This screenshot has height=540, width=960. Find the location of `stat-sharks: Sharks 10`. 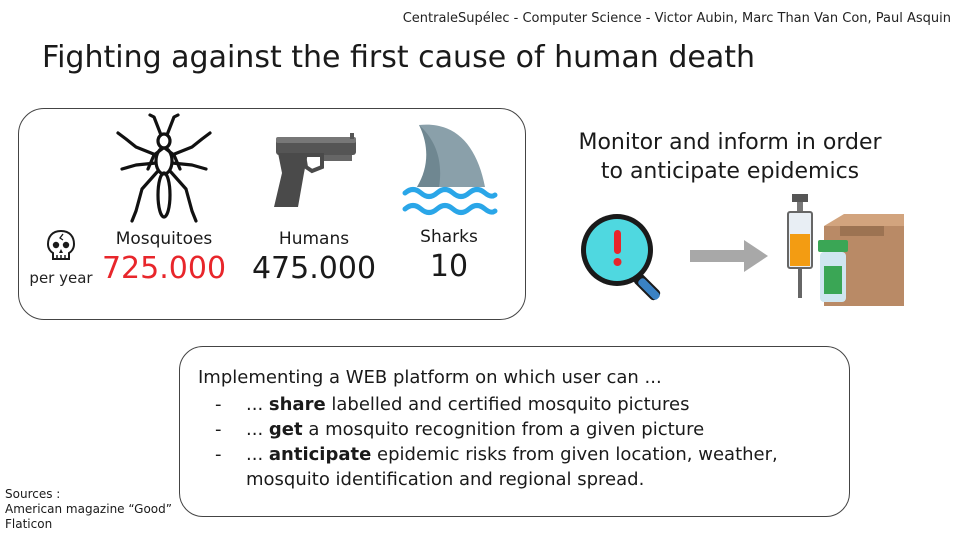

stat-sharks: Sharks 10 is located at coordinates (449, 197).